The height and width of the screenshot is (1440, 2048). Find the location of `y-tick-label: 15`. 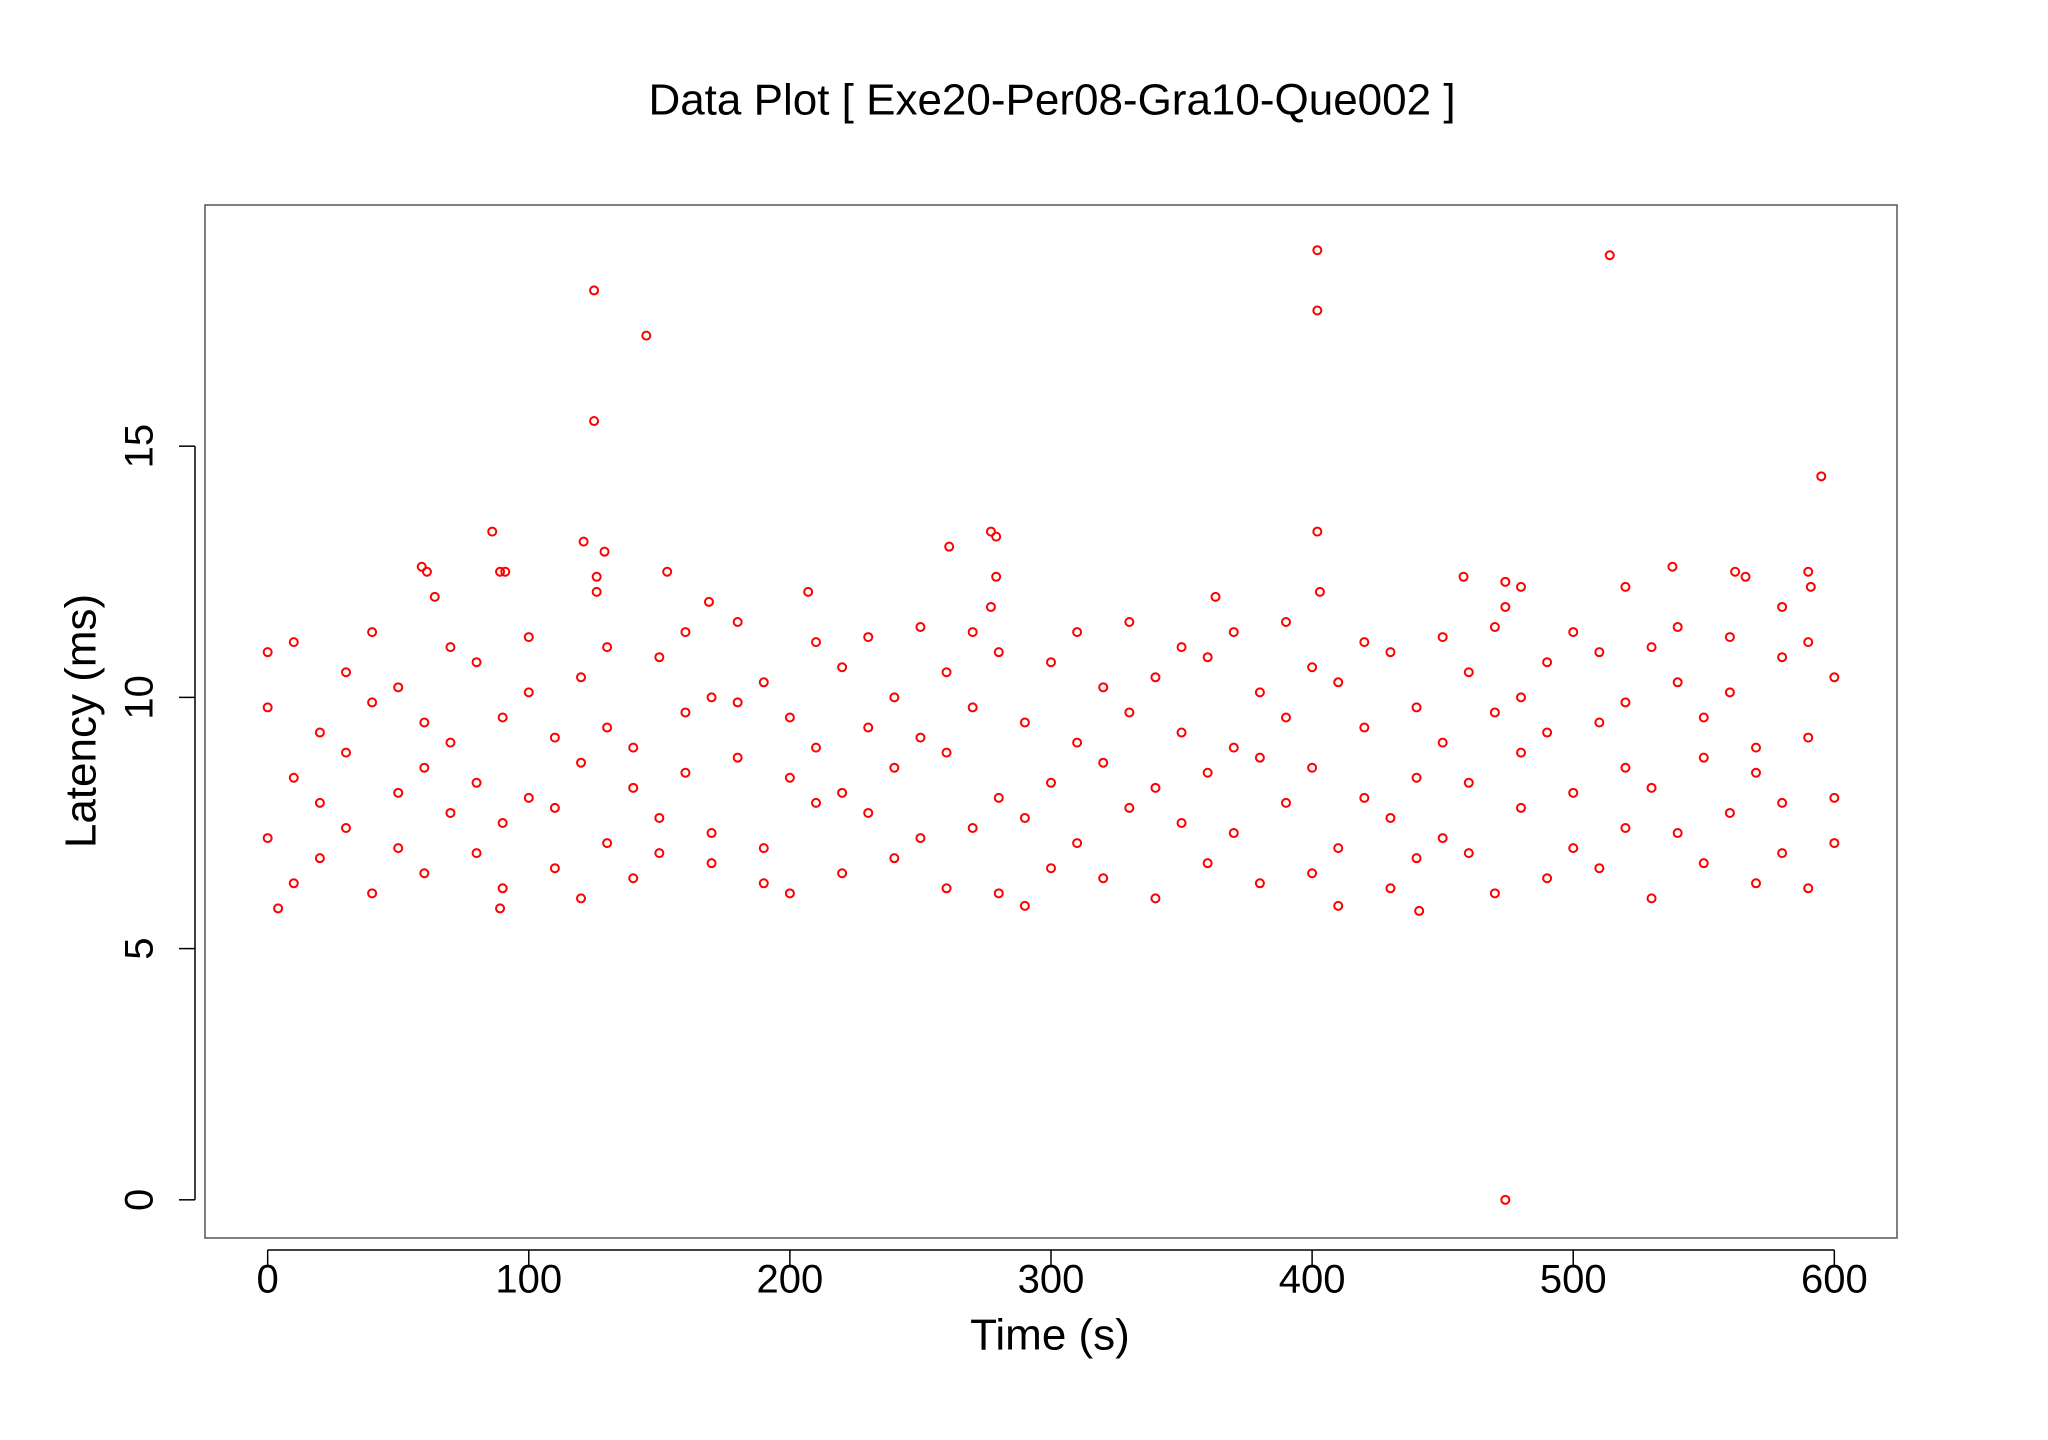

y-tick-label: 15 is located at coordinates (140, 446).